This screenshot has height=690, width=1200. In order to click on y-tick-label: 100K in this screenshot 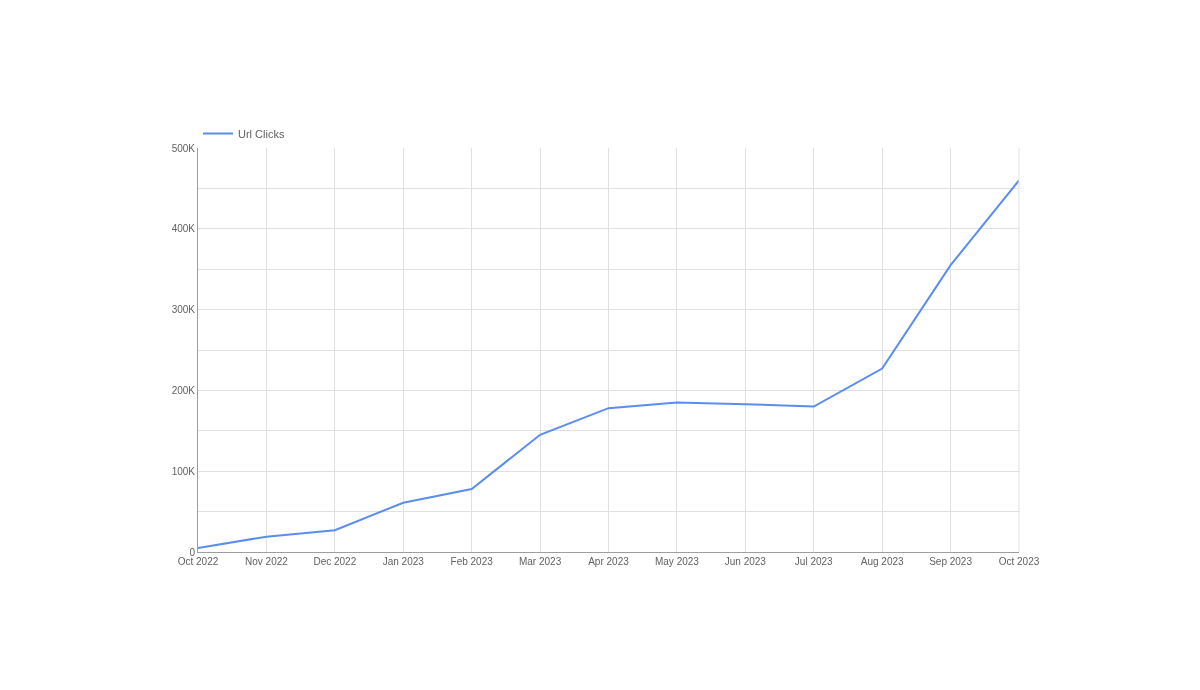, I will do `click(183, 471)`.